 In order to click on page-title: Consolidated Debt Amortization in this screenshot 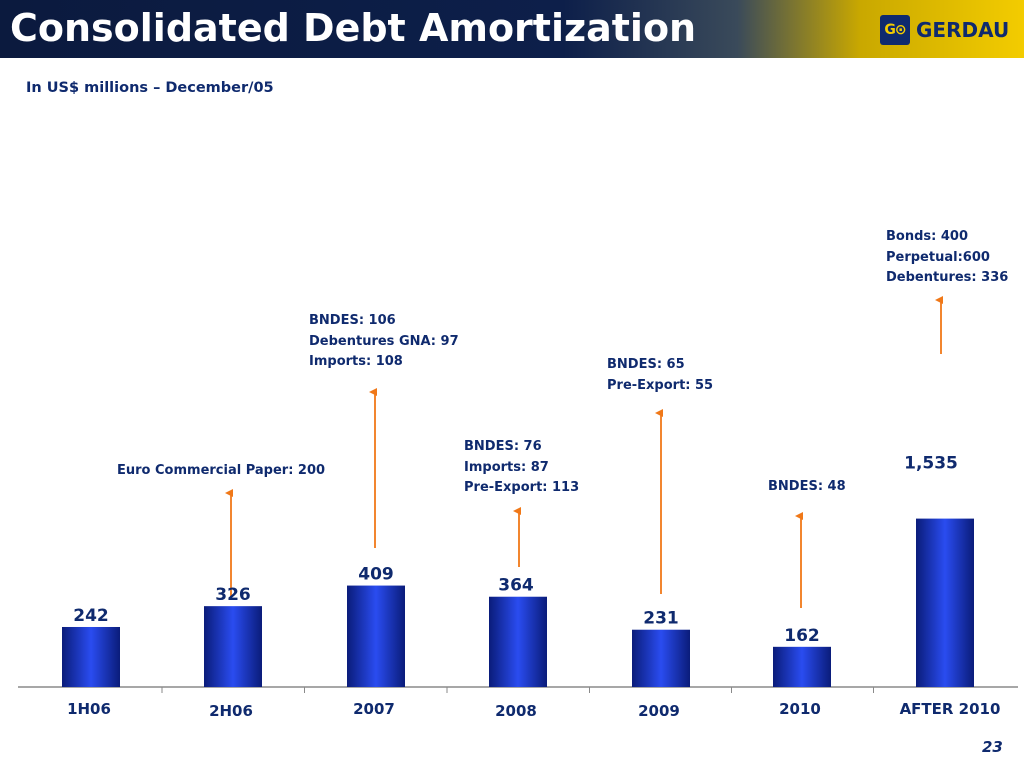, I will do `click(353, 28)`.